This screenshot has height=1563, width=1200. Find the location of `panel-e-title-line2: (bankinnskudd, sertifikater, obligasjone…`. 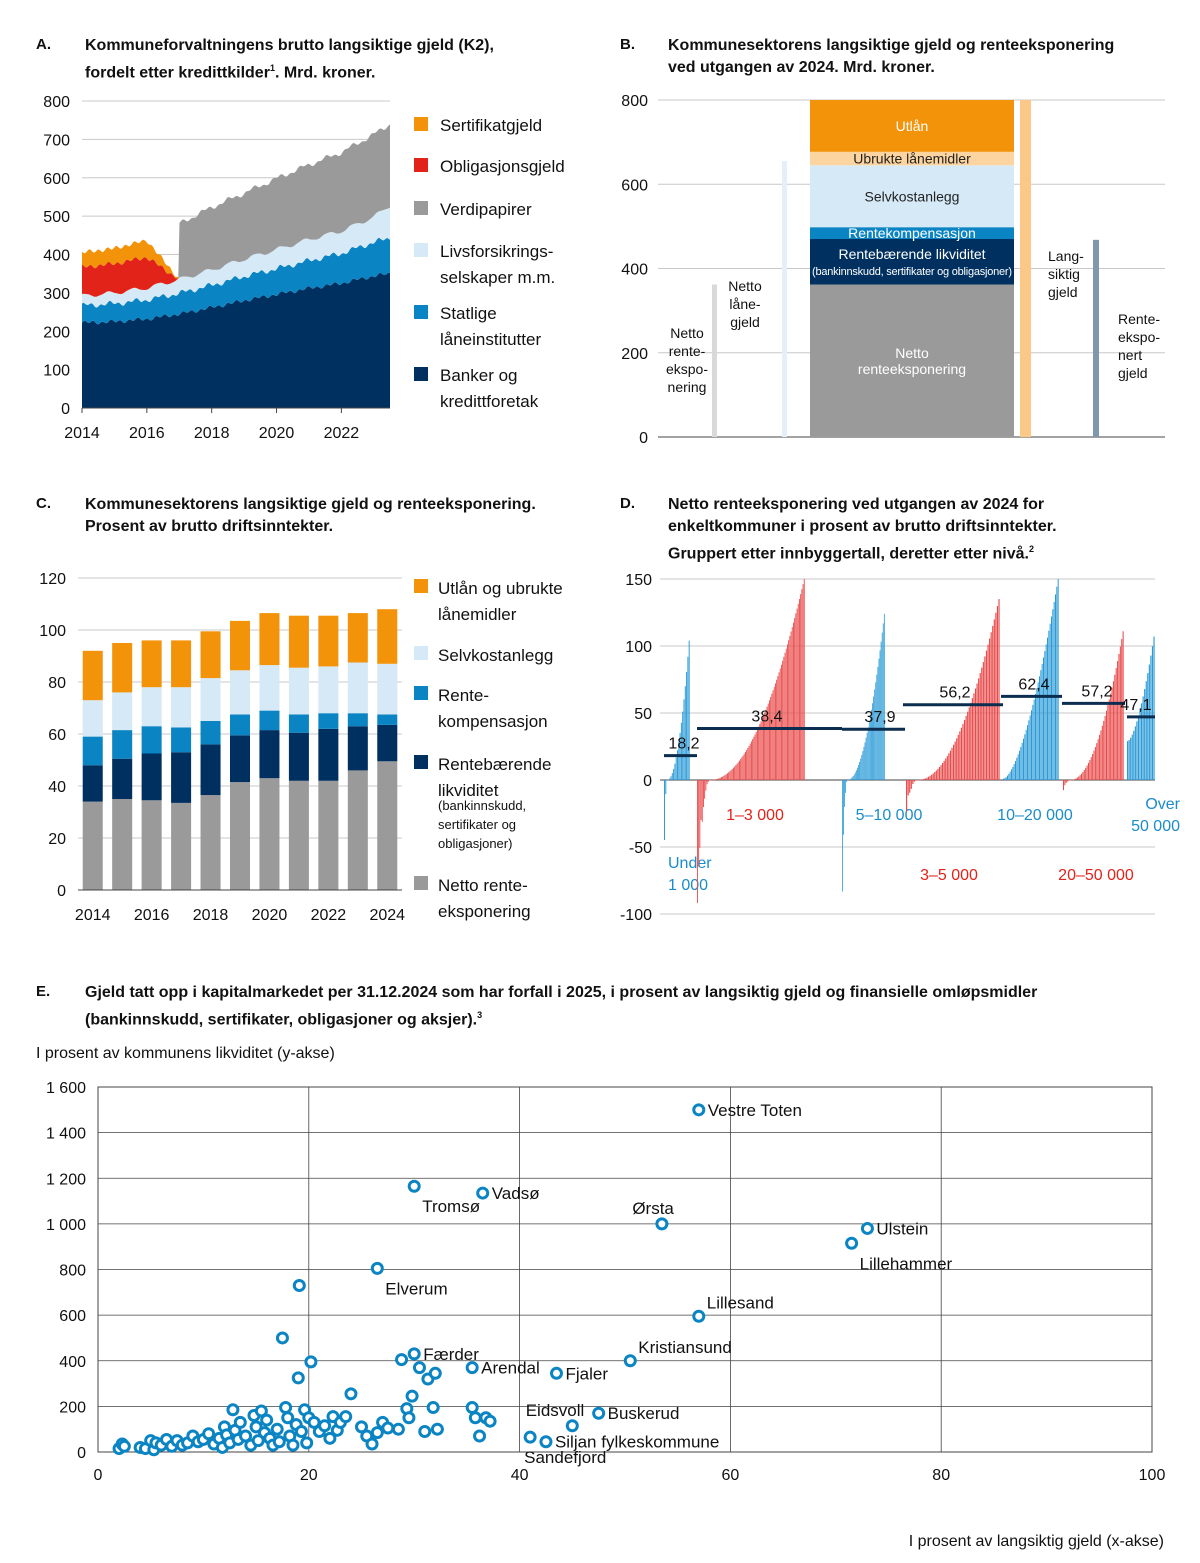

panel-e-title-line2: (bankinnskudd, sertifikater, obligasjone… is located at coordinates (561, 1017).